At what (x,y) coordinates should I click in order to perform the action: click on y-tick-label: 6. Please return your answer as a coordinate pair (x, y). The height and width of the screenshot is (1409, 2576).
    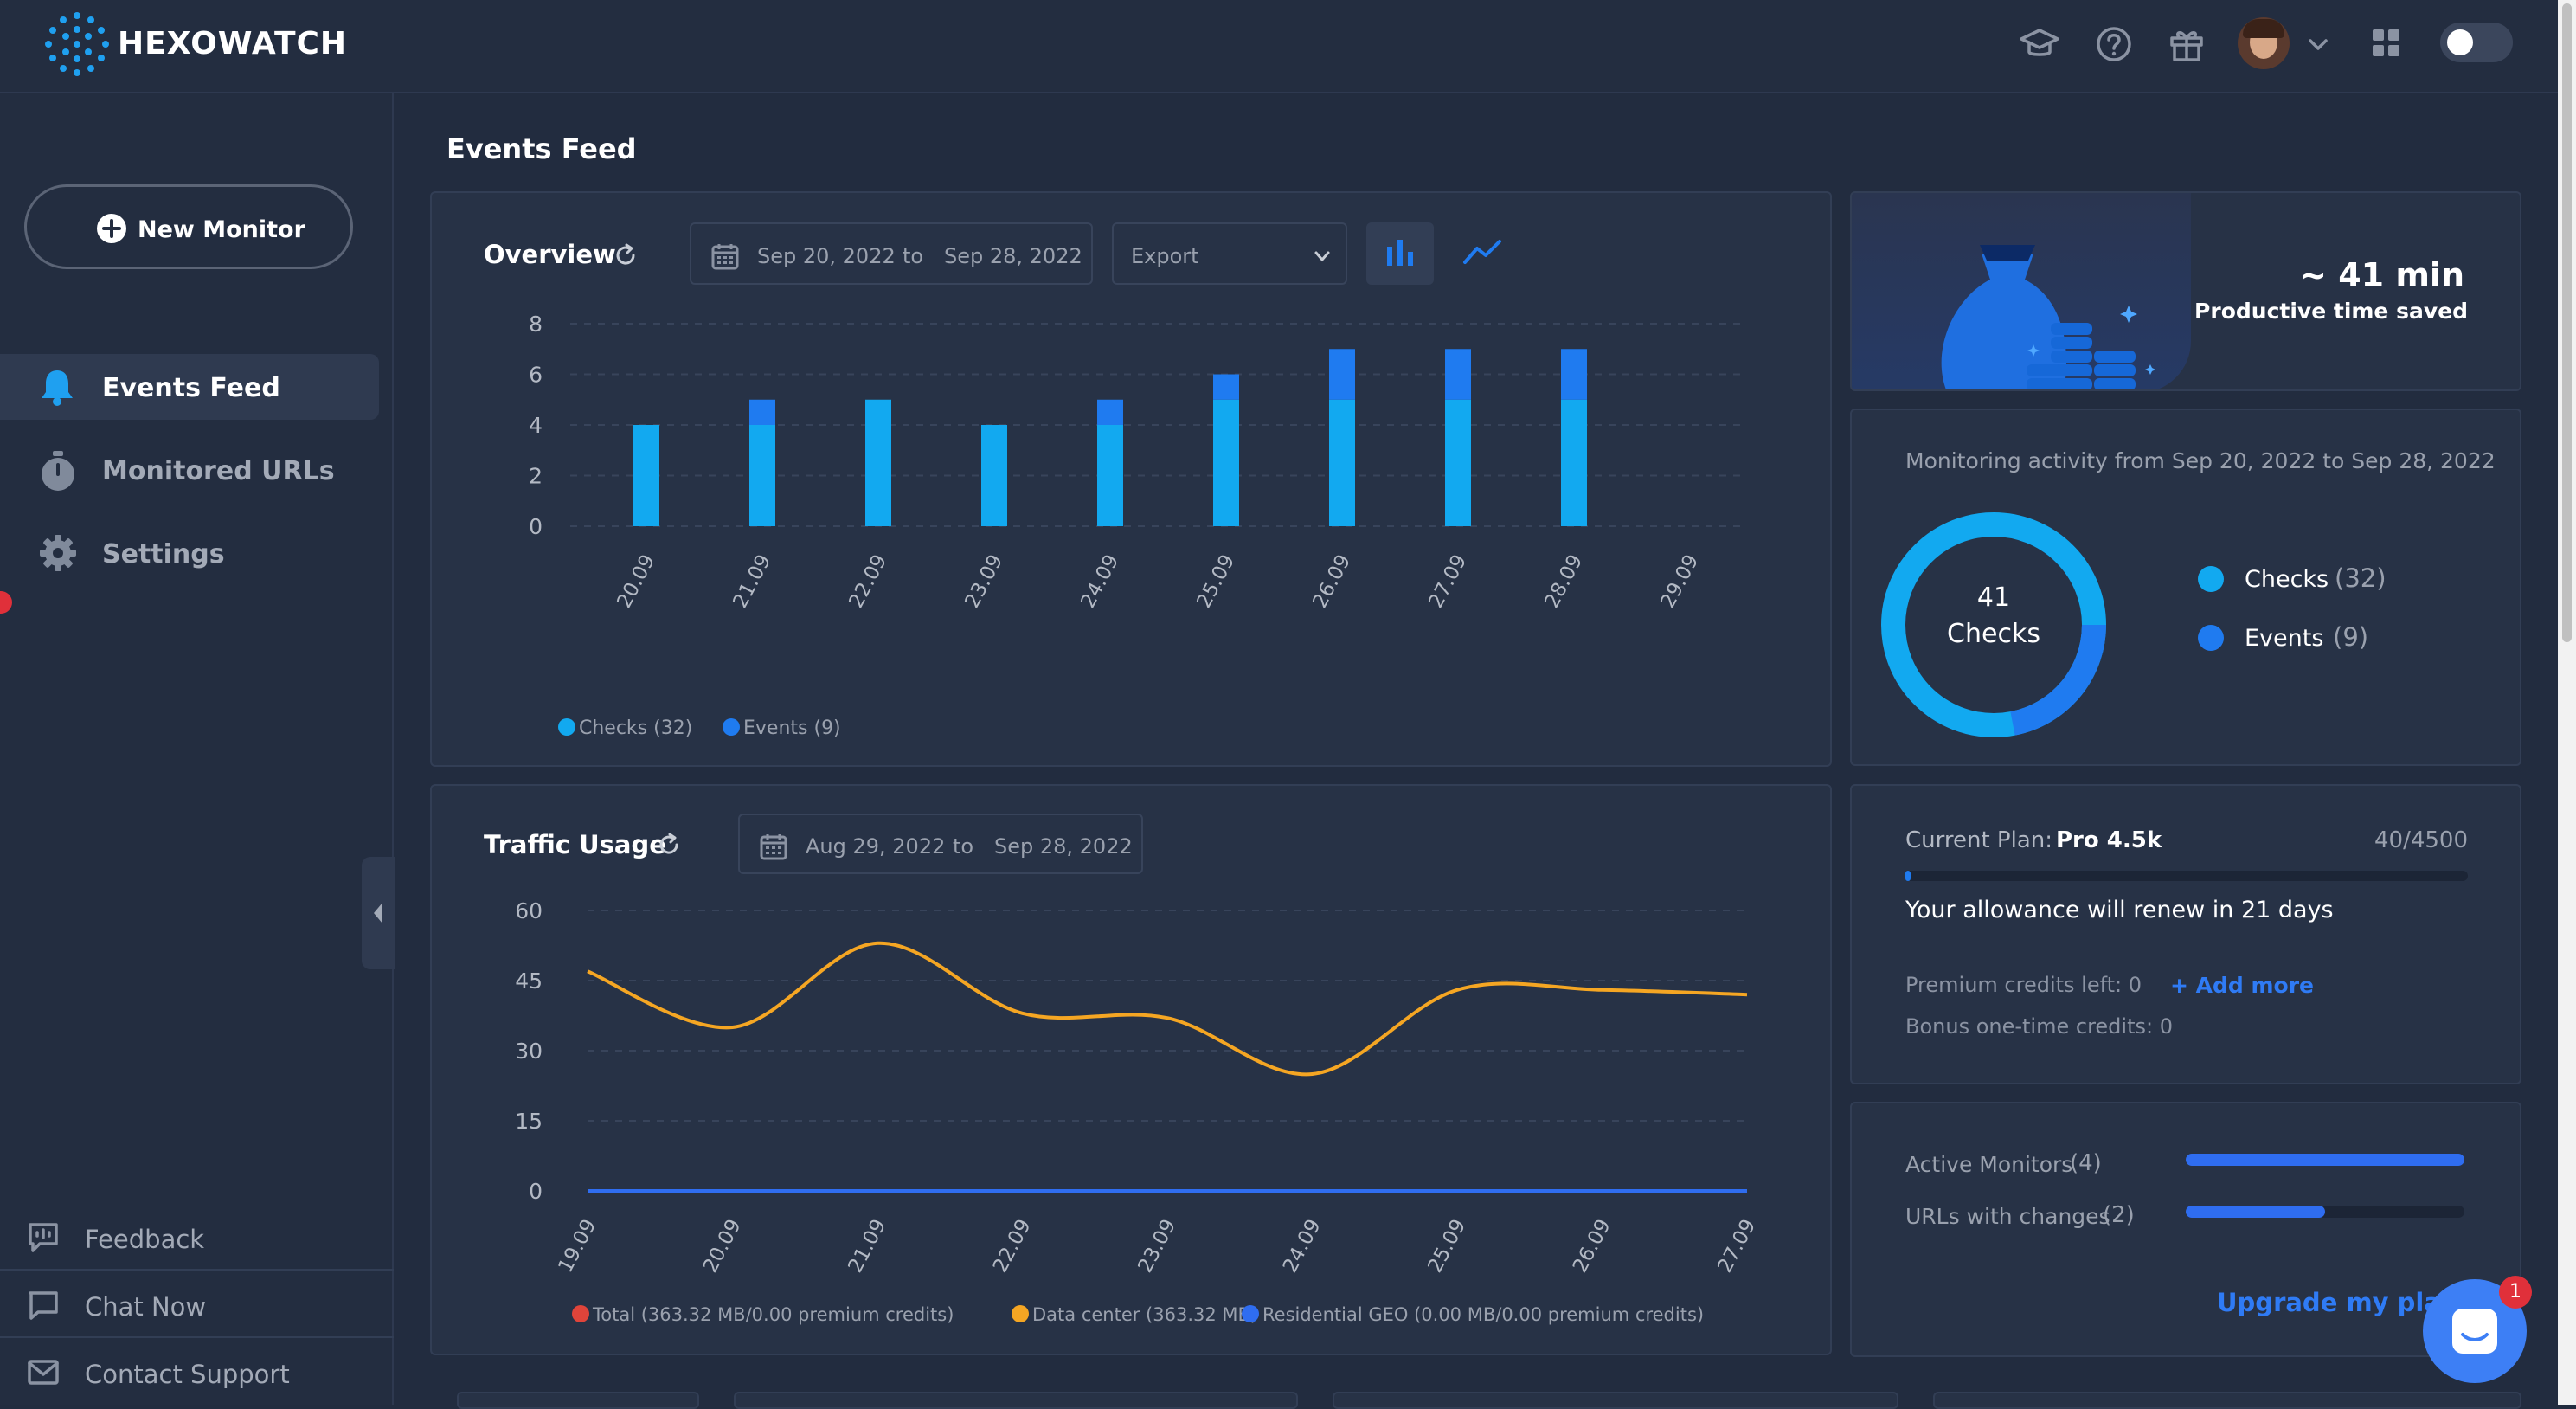
    Looking at the image, I should click on (536, 375).